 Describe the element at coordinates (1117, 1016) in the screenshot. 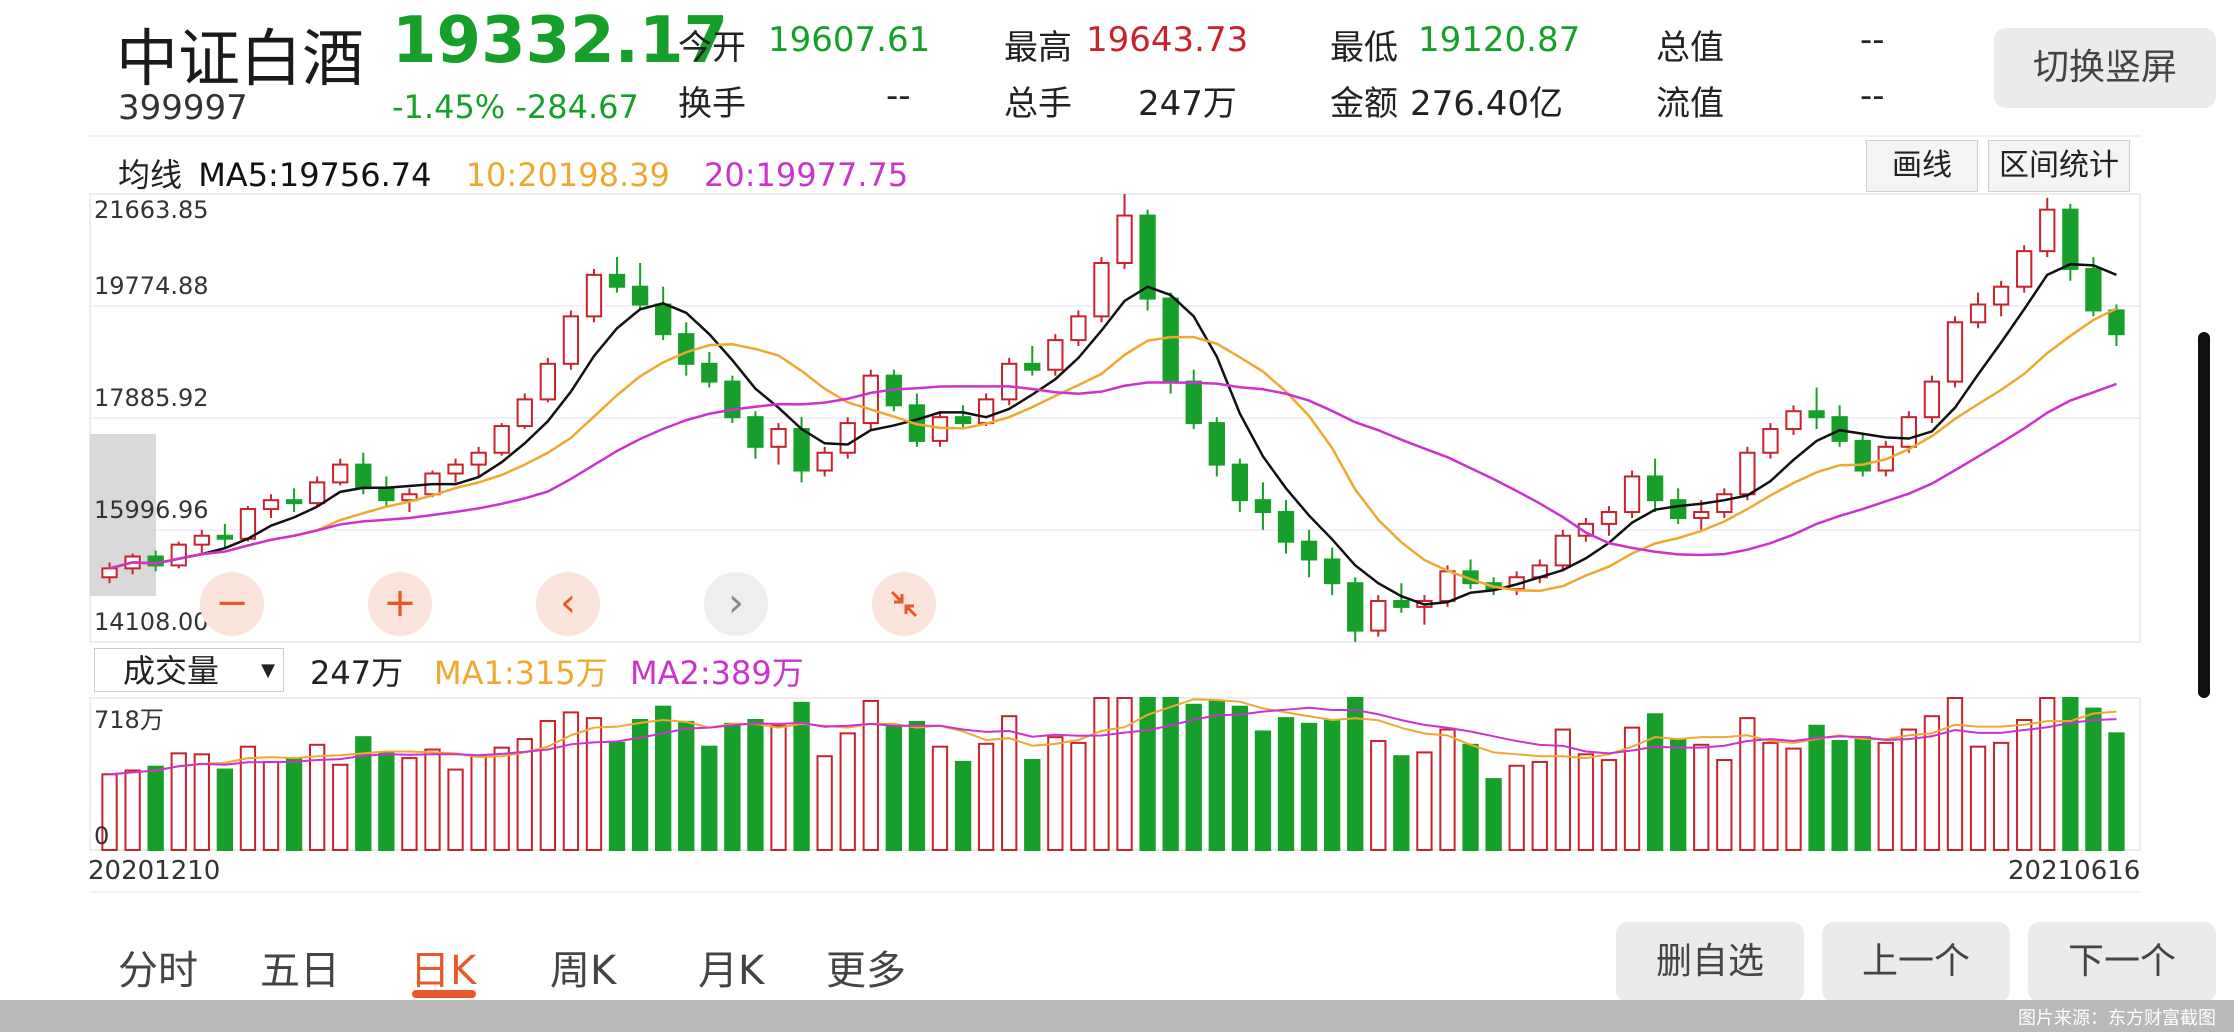

I see `footer-bar: 图片来源：东方财富截图` at that location.